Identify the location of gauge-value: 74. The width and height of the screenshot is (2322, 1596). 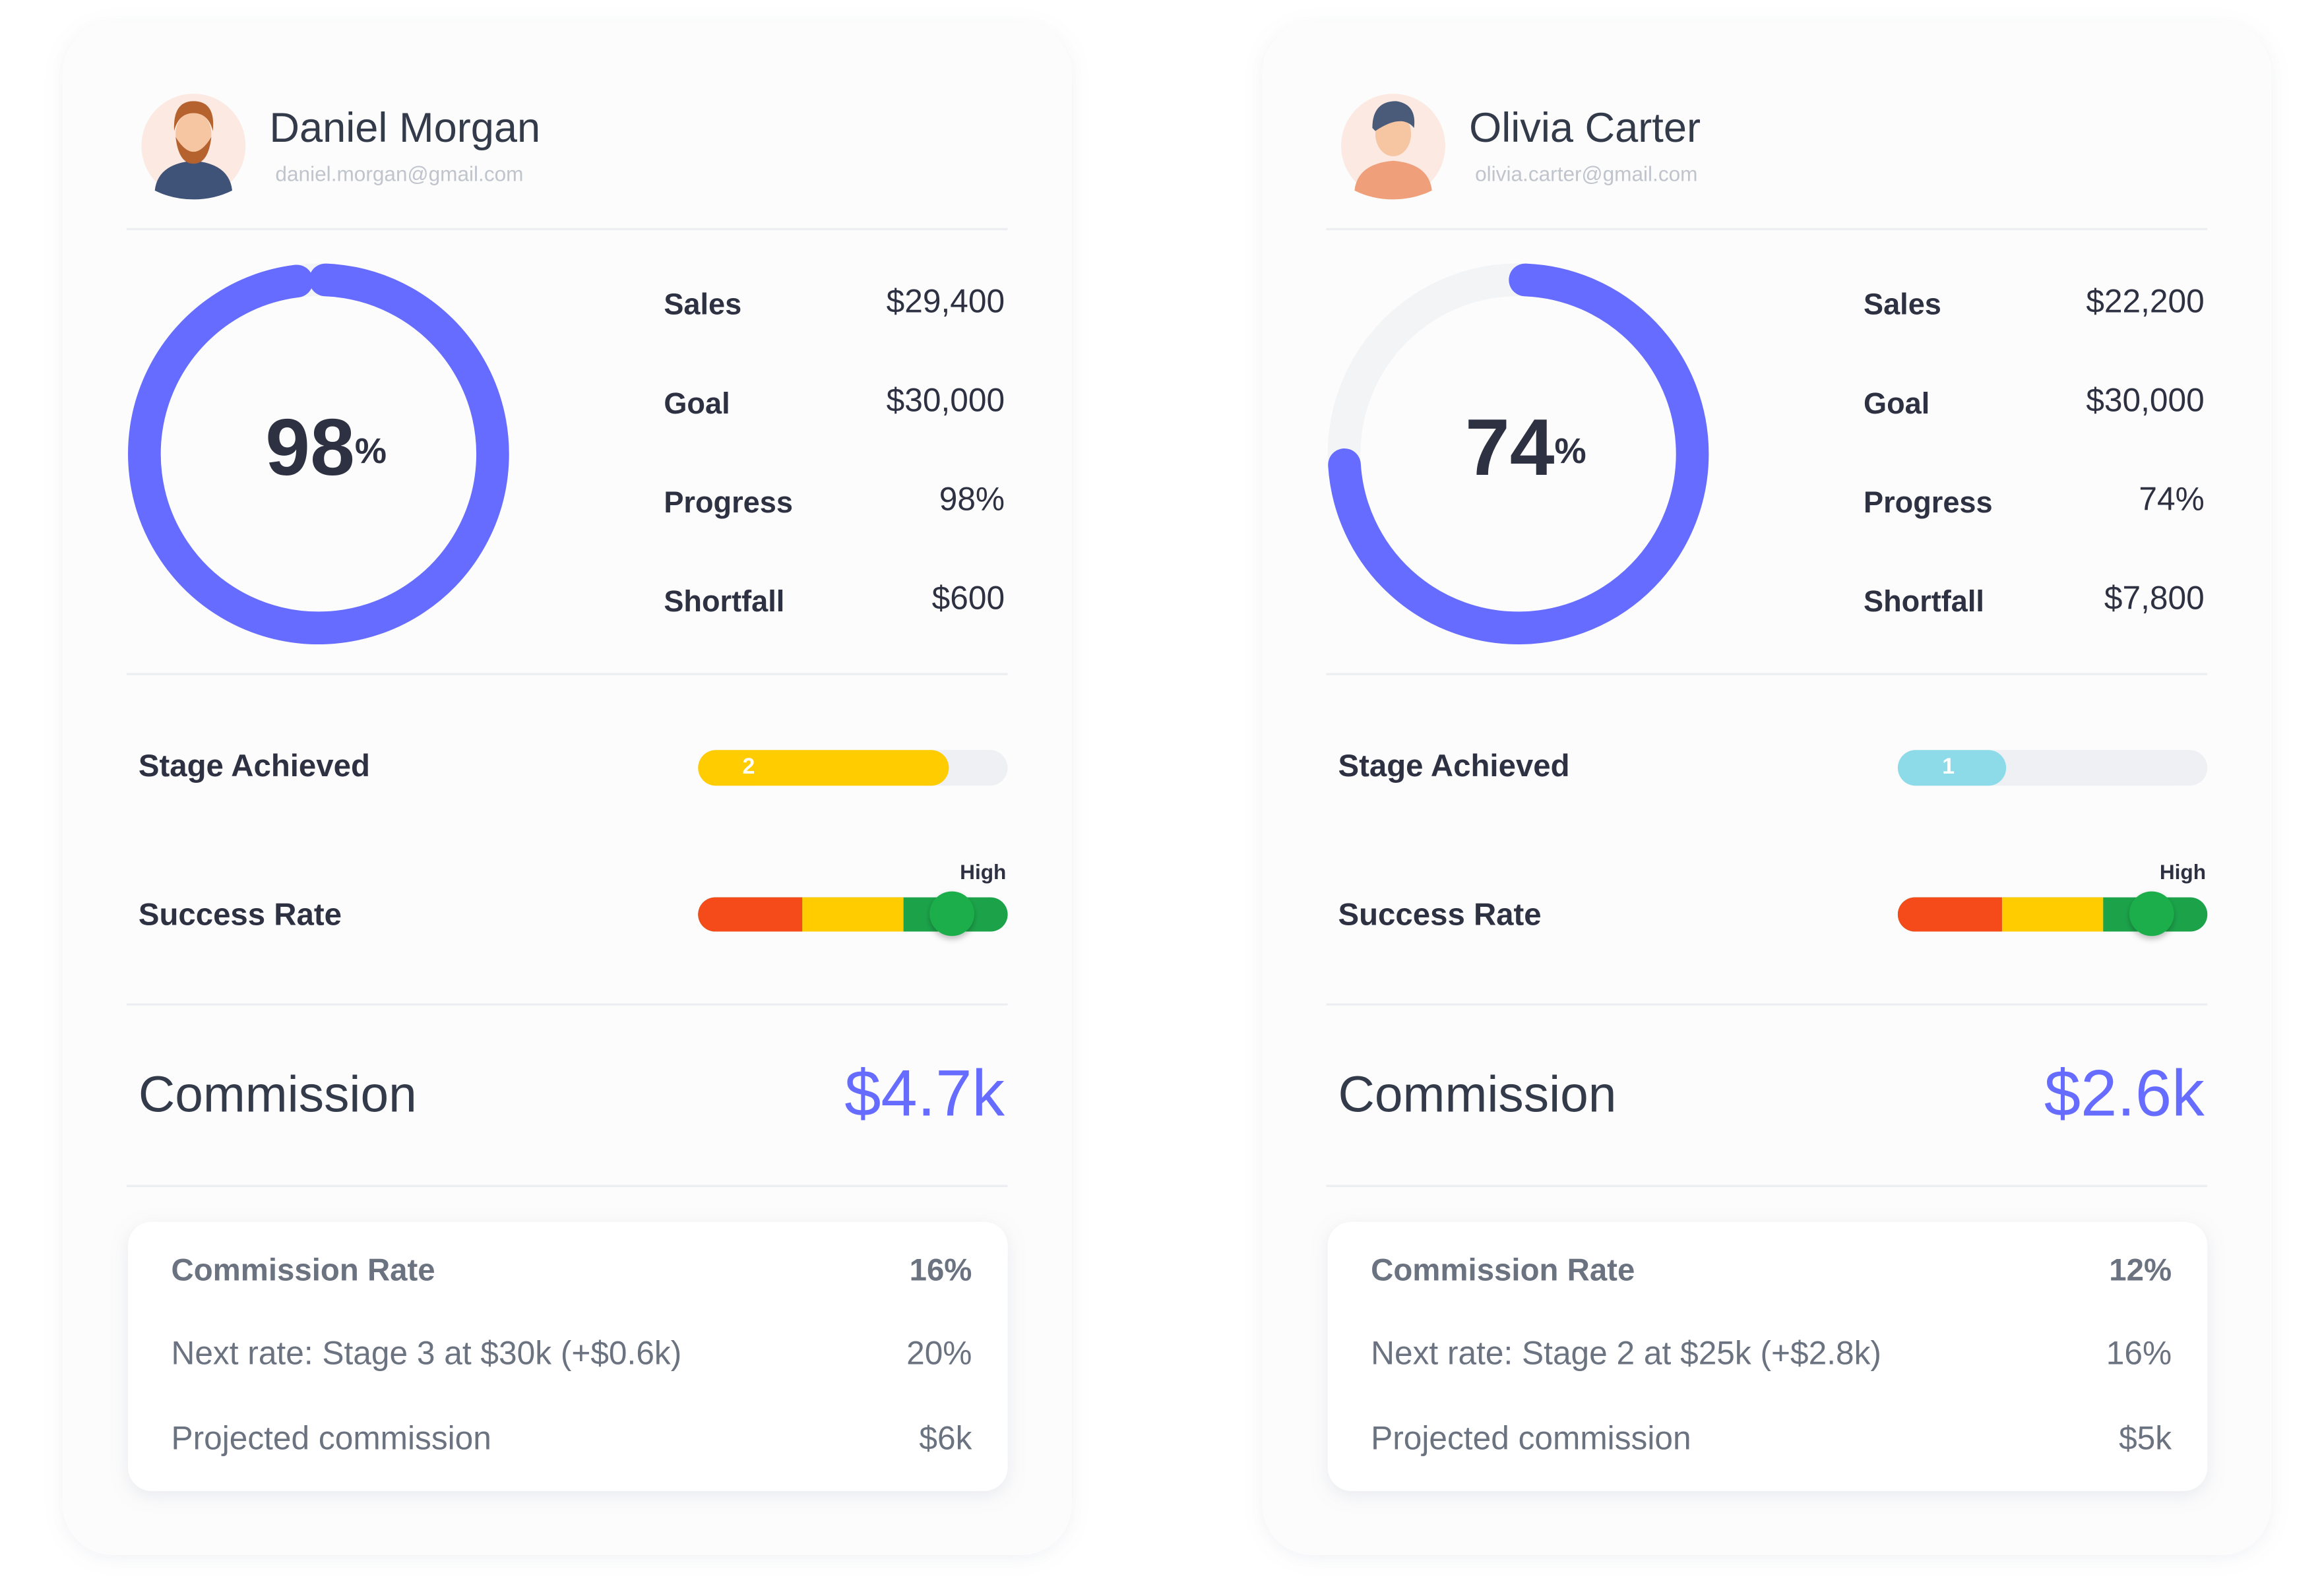
(1510, 447).